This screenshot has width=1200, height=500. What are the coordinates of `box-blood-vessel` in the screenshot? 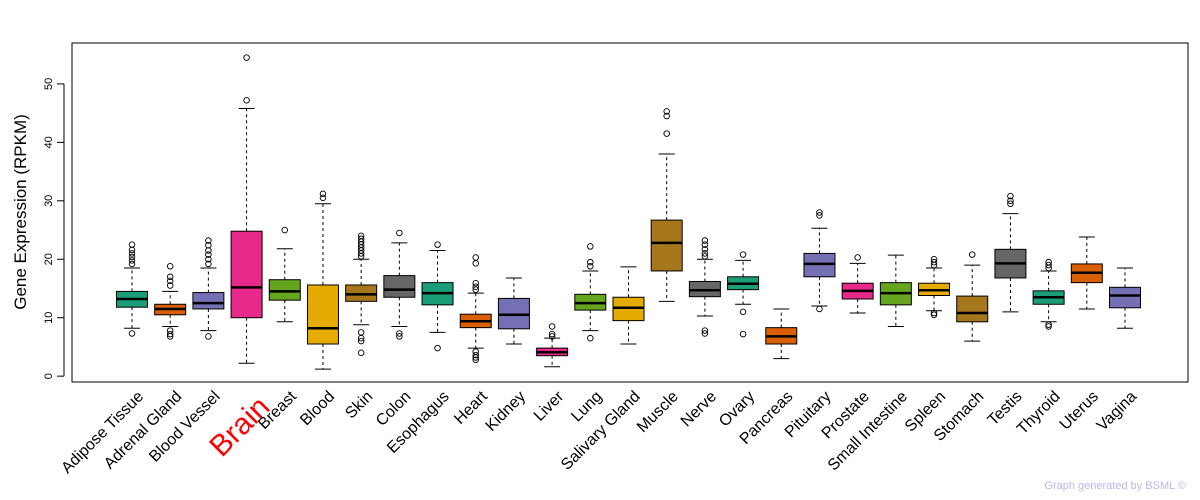 It's located at (208, 288).